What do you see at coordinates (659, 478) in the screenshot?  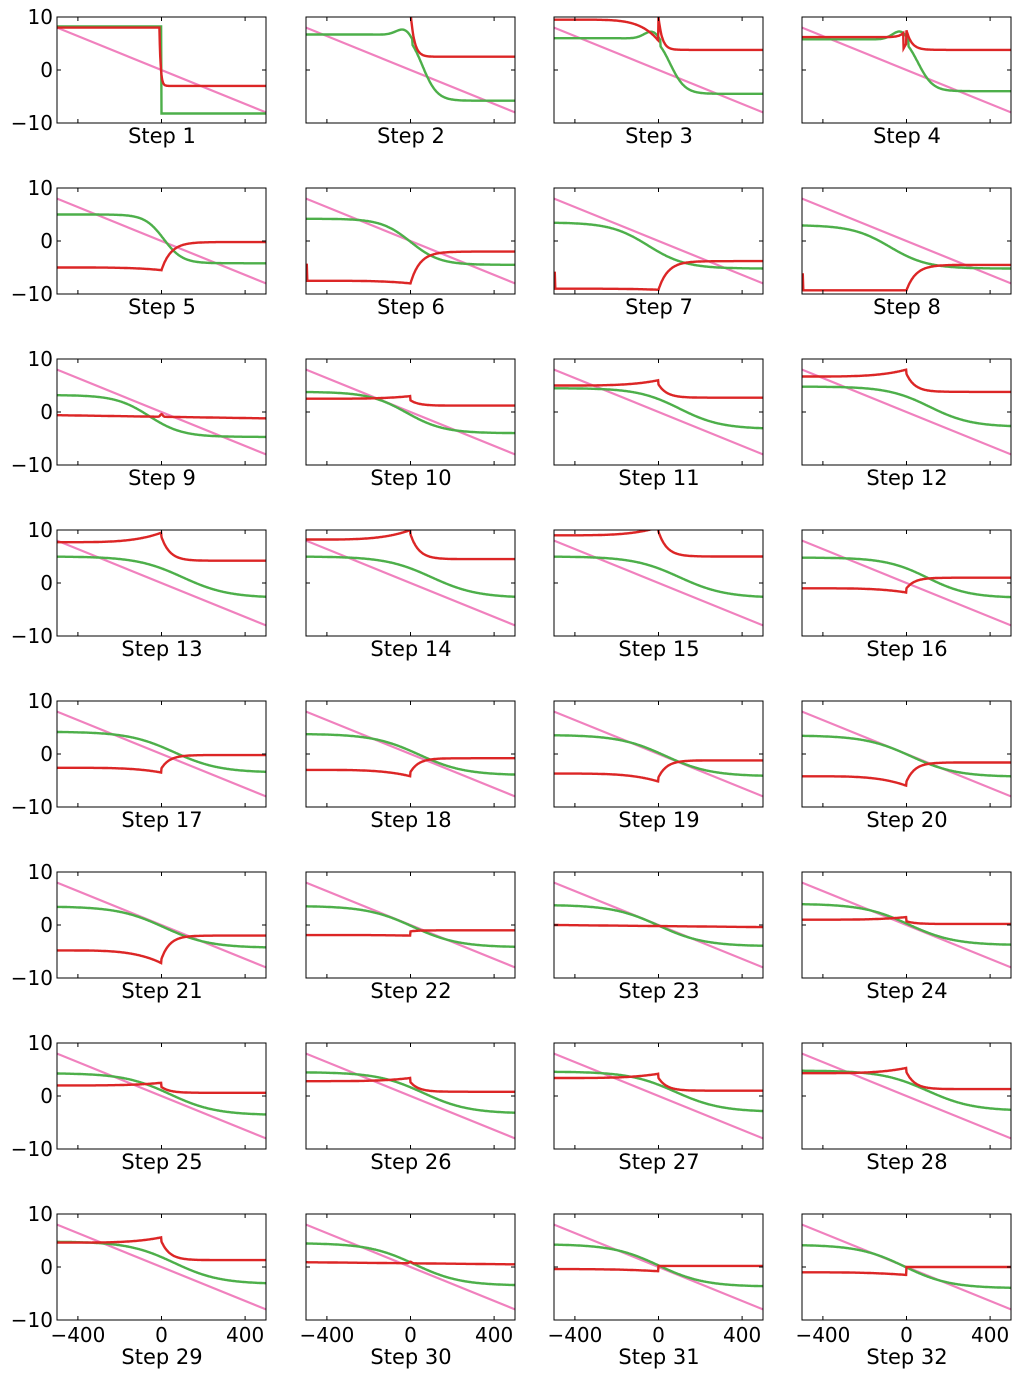 I see `panel-step-label: Step 11` at bounding box center [659, 478].